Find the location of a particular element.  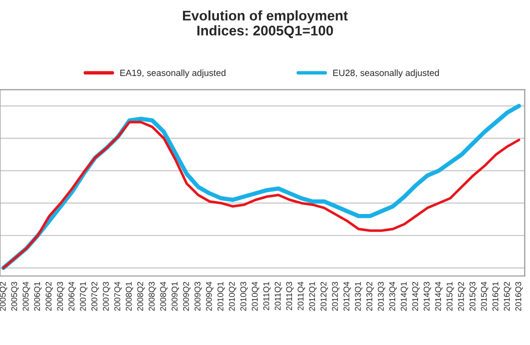

x-tick-label: 2016Q3 is located at coordinates (519, 296).